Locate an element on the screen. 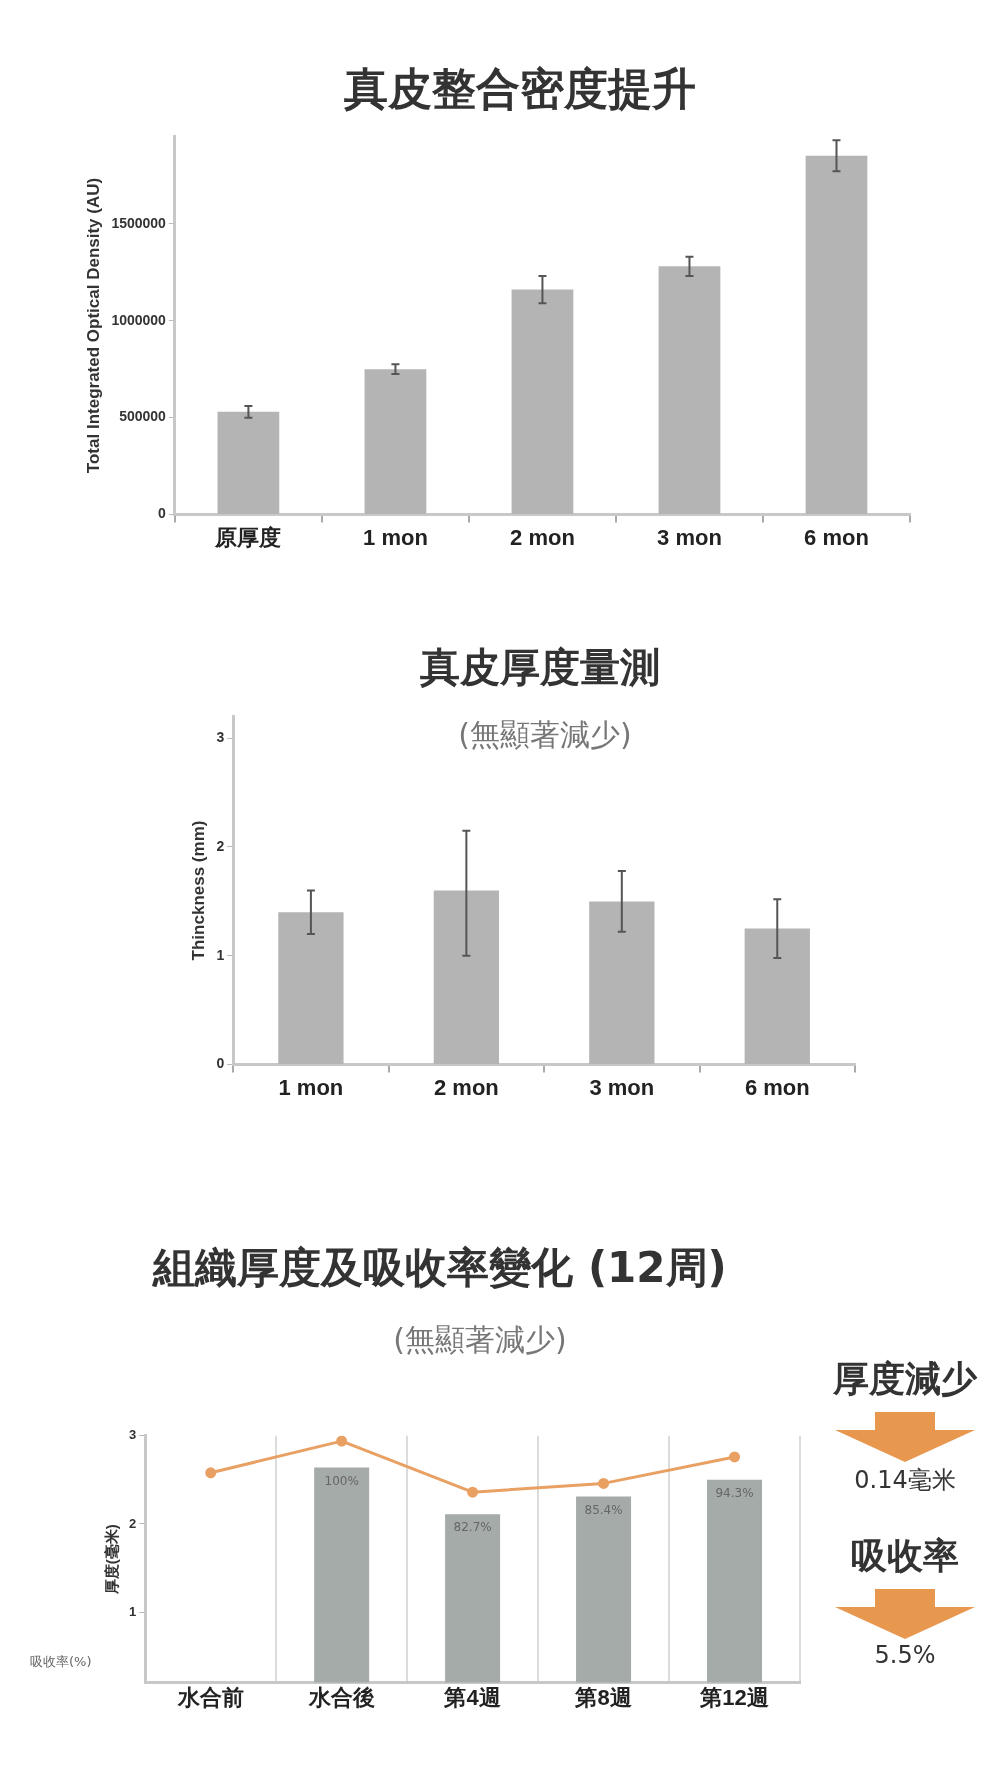  y-tick-label: 500000 is located at coordinates (143, 416).